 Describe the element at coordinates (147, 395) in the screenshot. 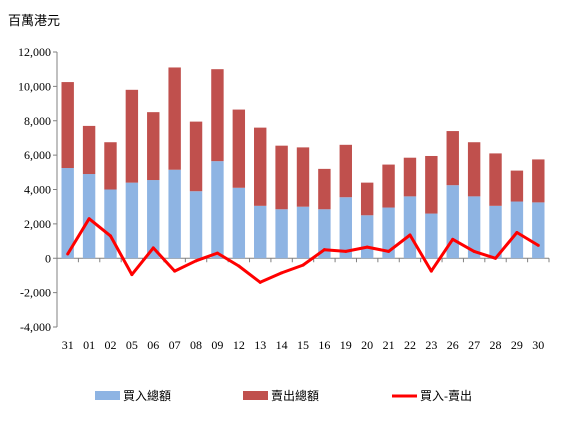

I see `legend-label: 買入總額` at that location.